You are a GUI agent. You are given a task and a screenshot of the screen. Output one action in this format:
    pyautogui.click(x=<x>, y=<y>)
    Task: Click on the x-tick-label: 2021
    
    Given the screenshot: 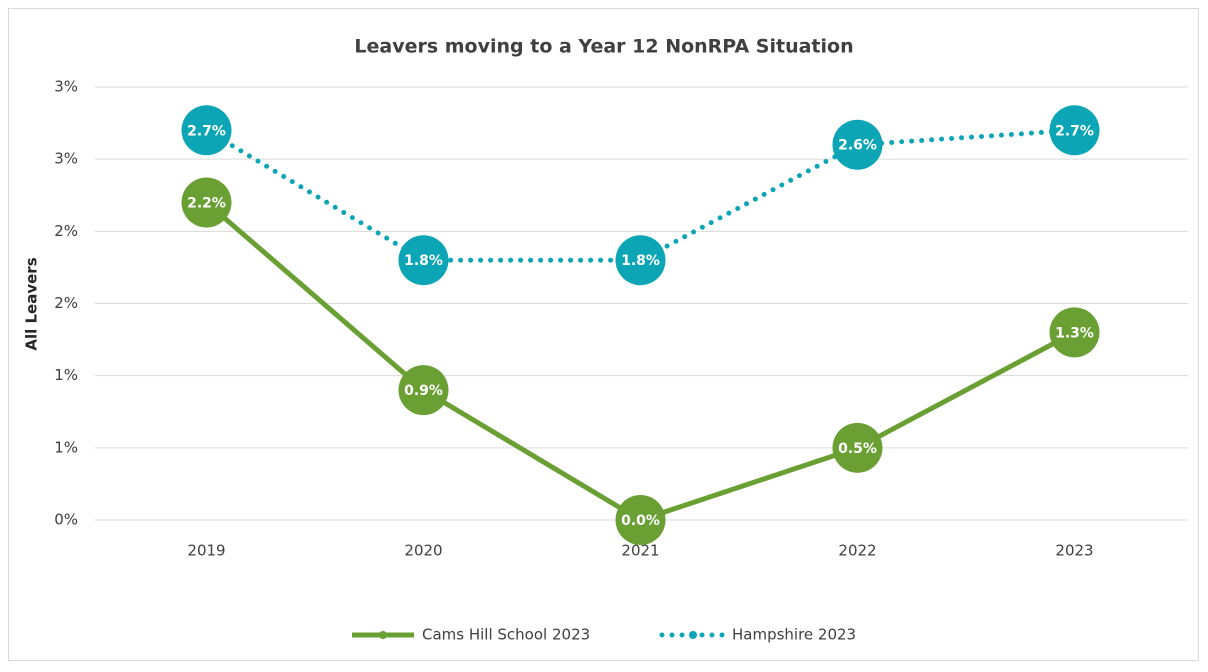 What is the action you would take?
    pyautogui.click(x=640, y=551)
    